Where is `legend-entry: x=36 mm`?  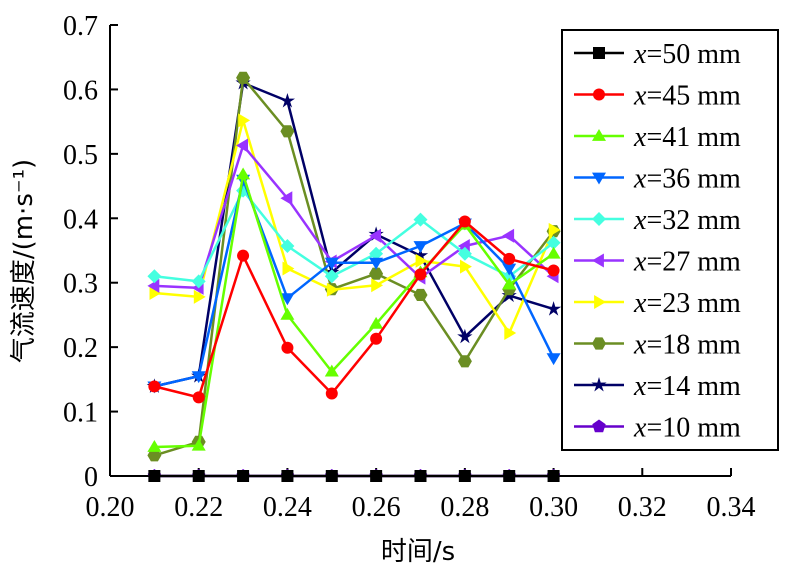
legend-entry: x=36 mm is located at coordinates (657, 179).